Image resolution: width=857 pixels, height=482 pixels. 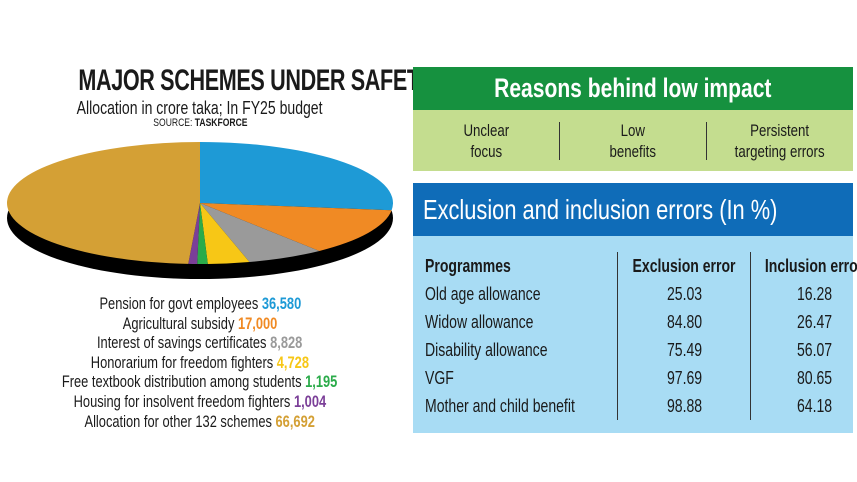 I want to click on column-header: Inclusion error, so click(x=803, y=266).